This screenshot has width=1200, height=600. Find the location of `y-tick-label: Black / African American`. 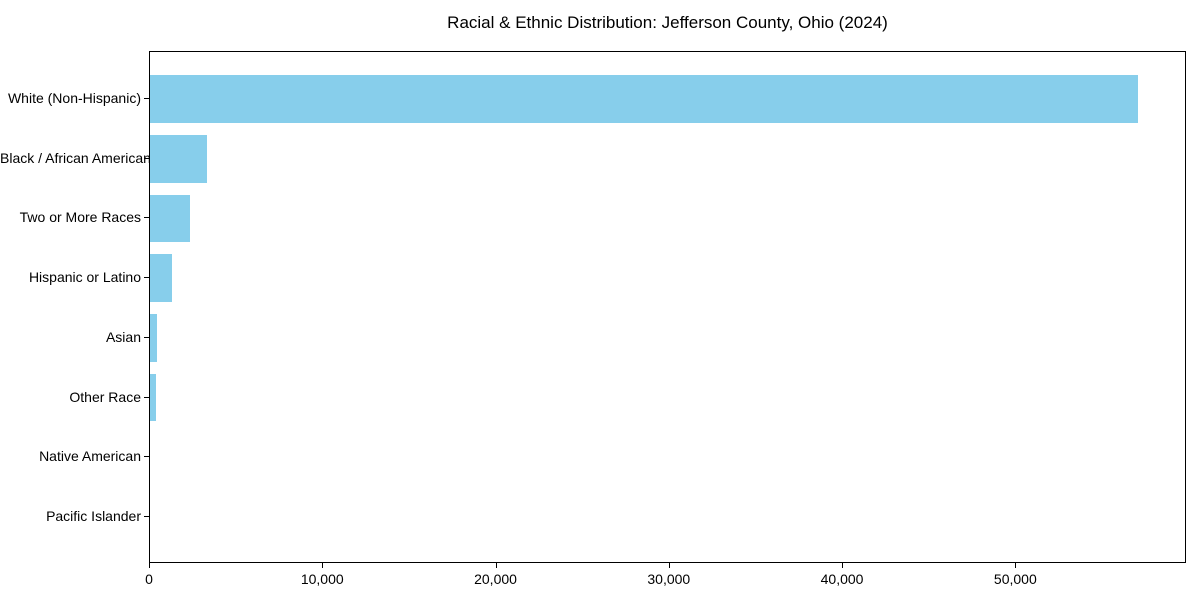

y-tick-label: Black / African American is located at coordinates (75, 157).